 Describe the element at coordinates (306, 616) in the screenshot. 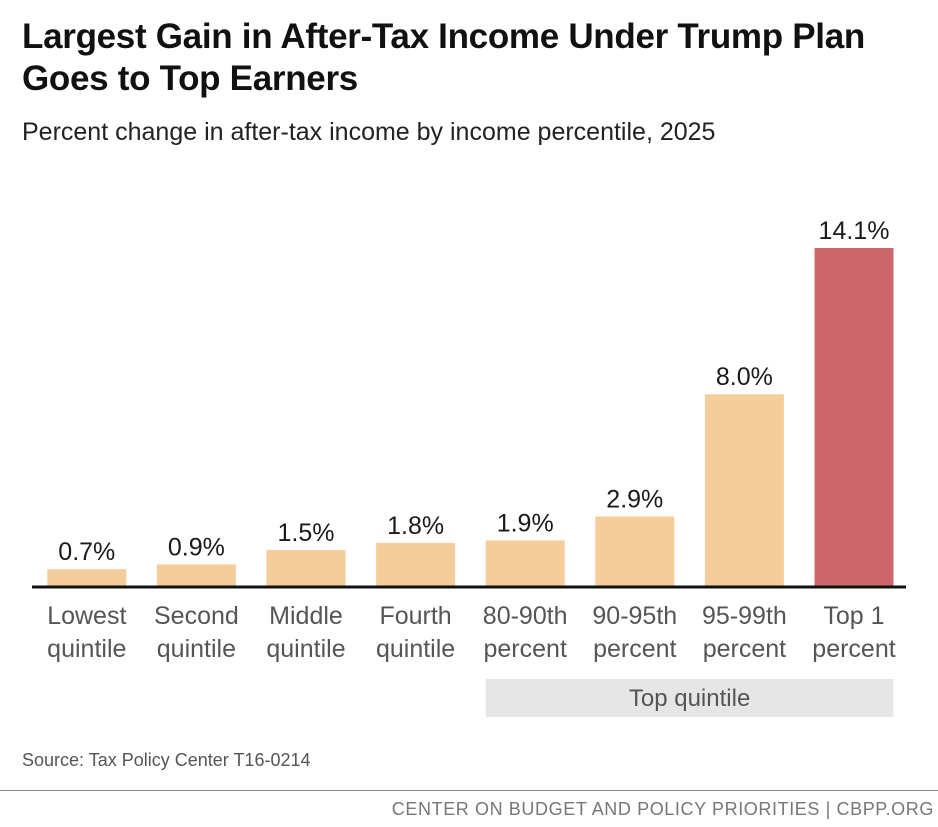

I see `category-label-3-line-1: Middle` at that location.